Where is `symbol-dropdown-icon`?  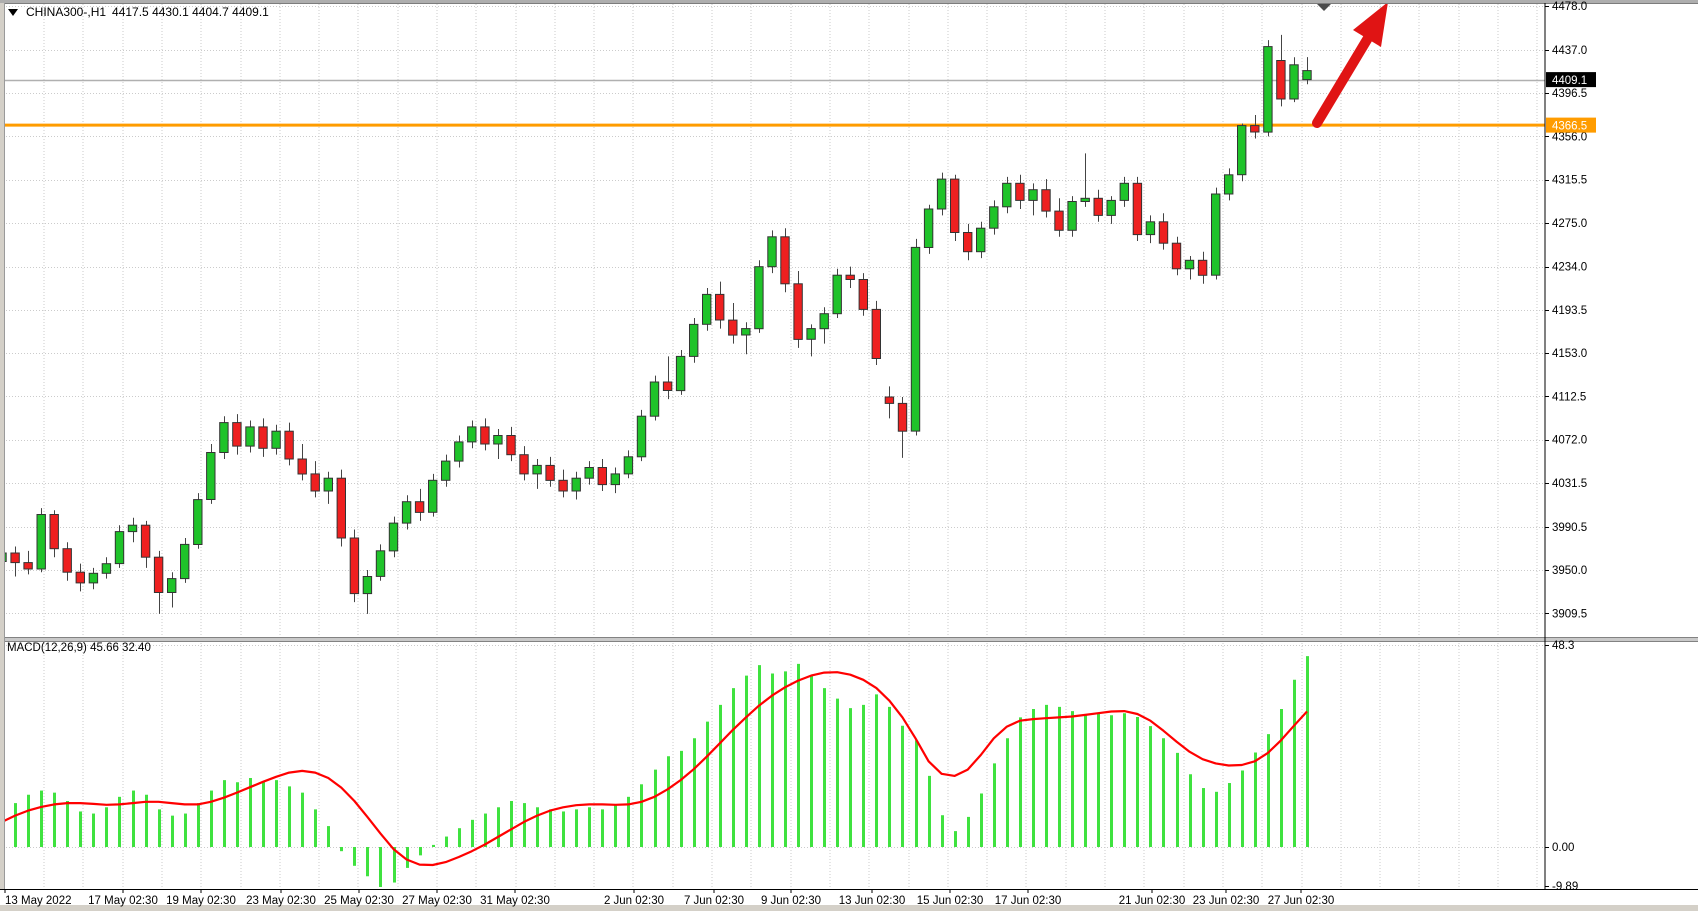
symbol-dropdown-icon is located at coordinates (13, 12).